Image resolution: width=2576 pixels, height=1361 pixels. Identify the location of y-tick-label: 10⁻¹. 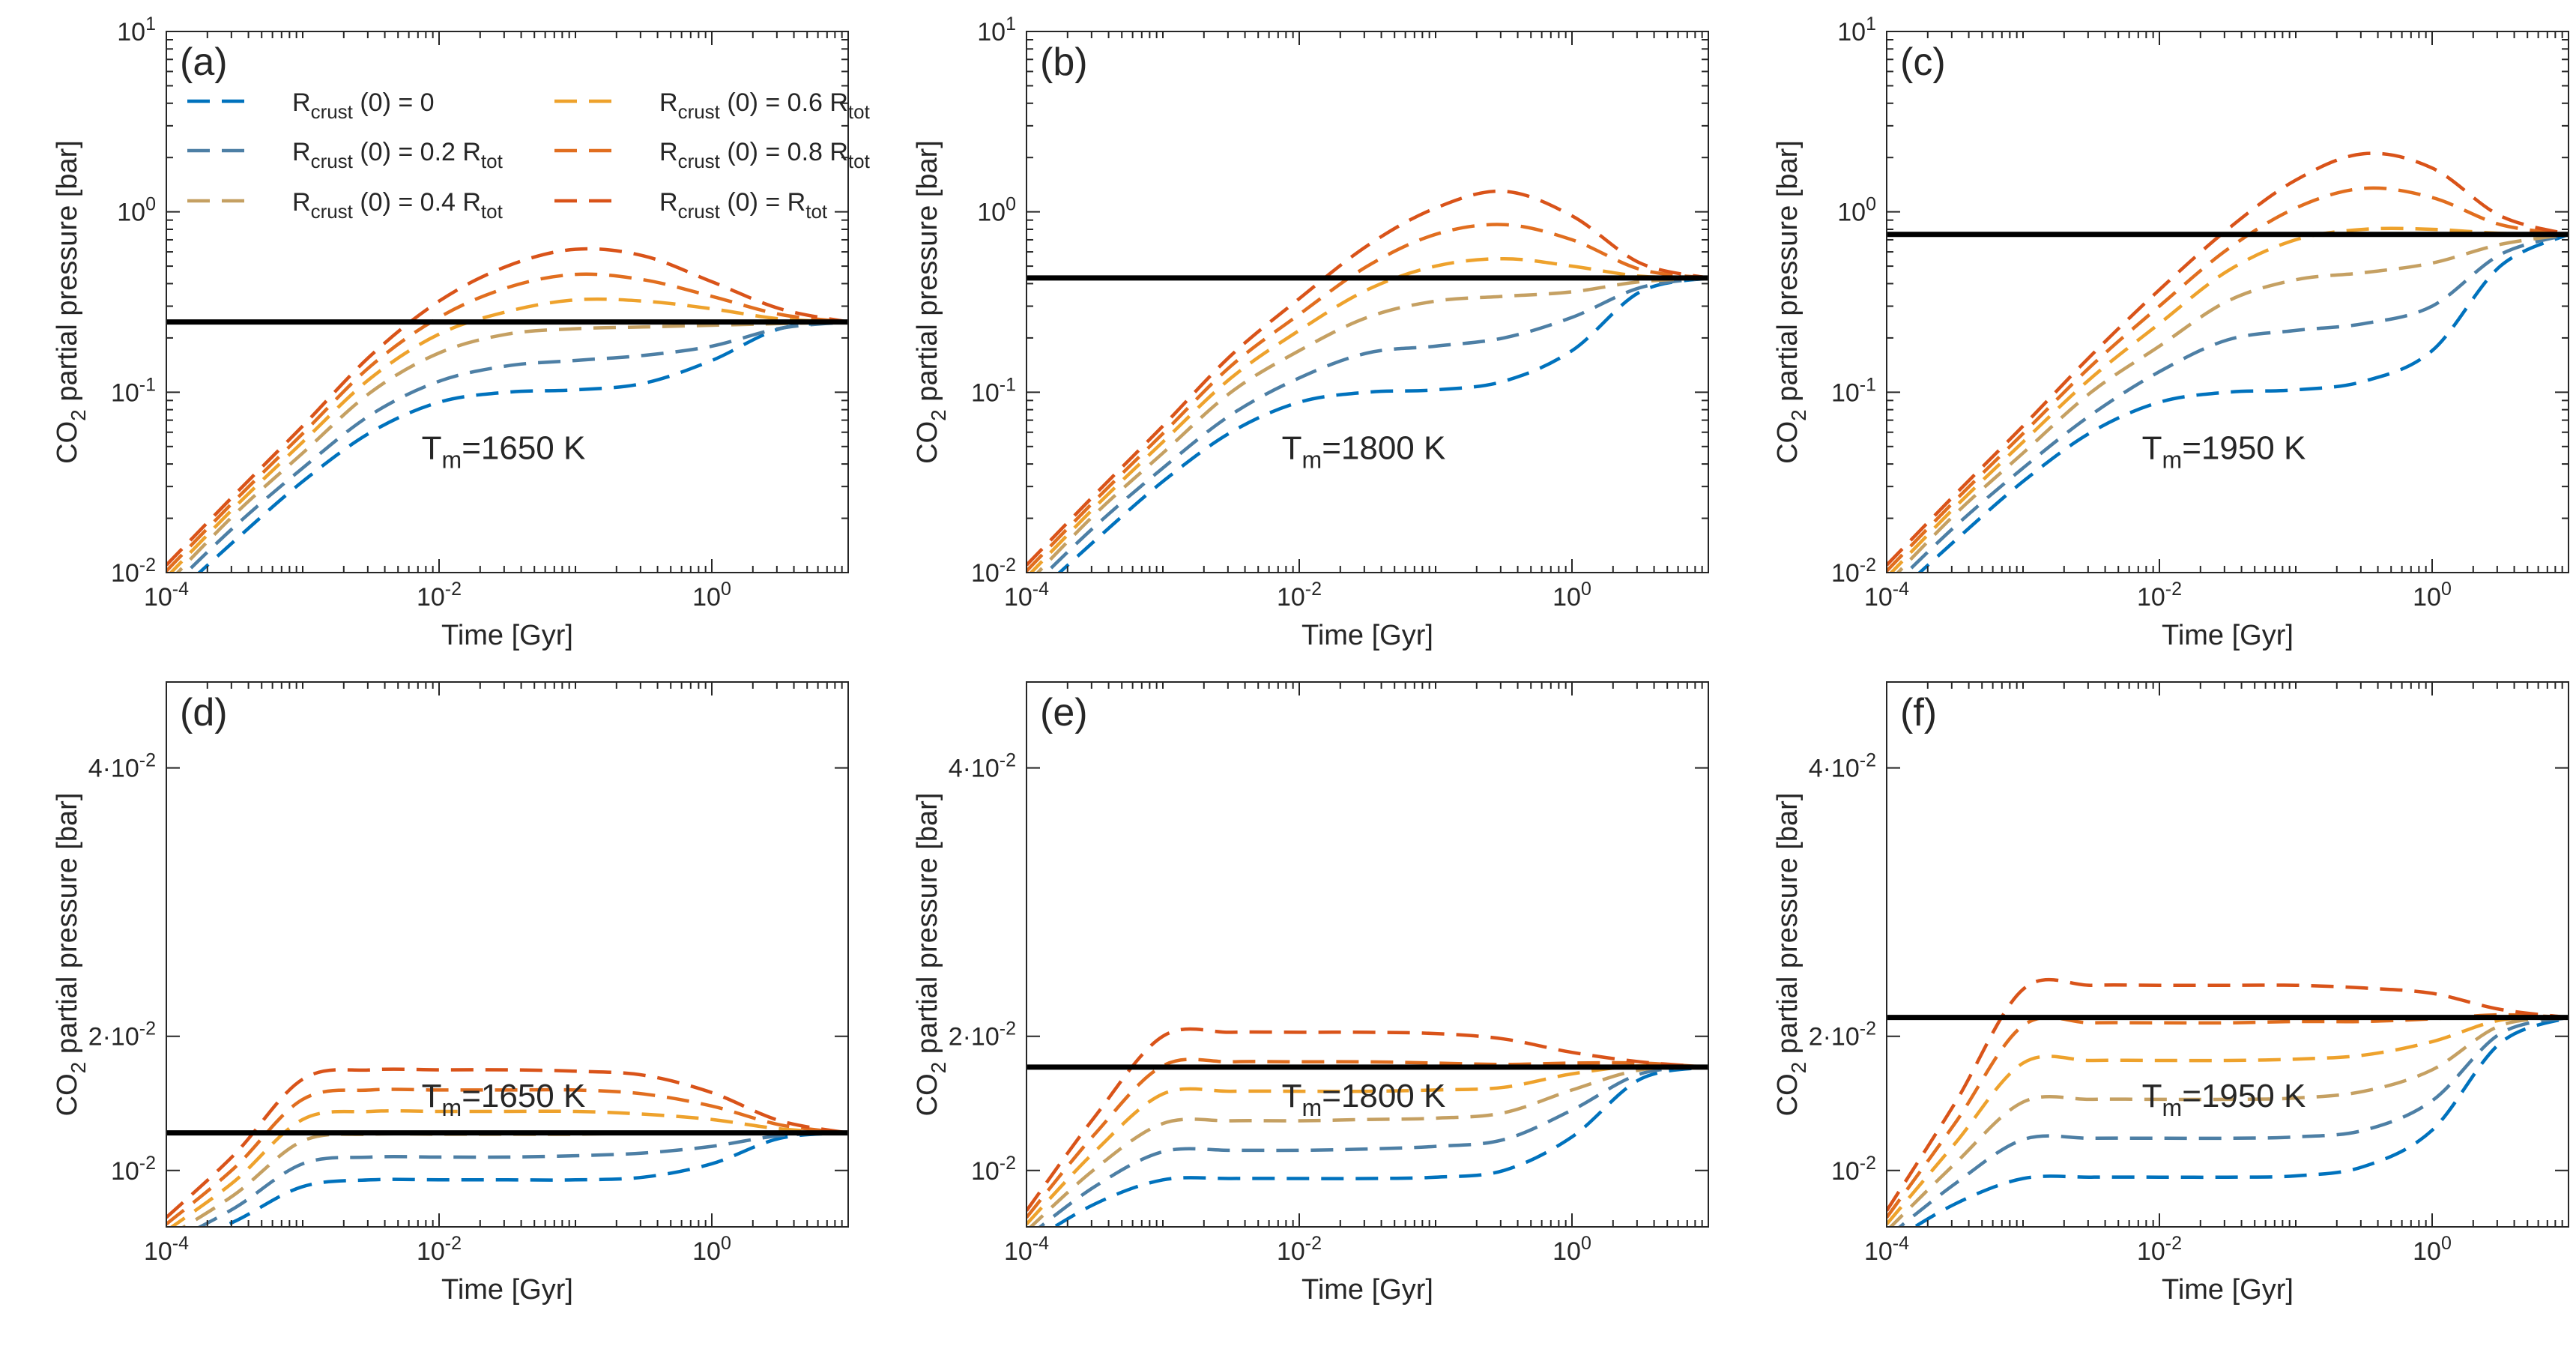
(133, 390).